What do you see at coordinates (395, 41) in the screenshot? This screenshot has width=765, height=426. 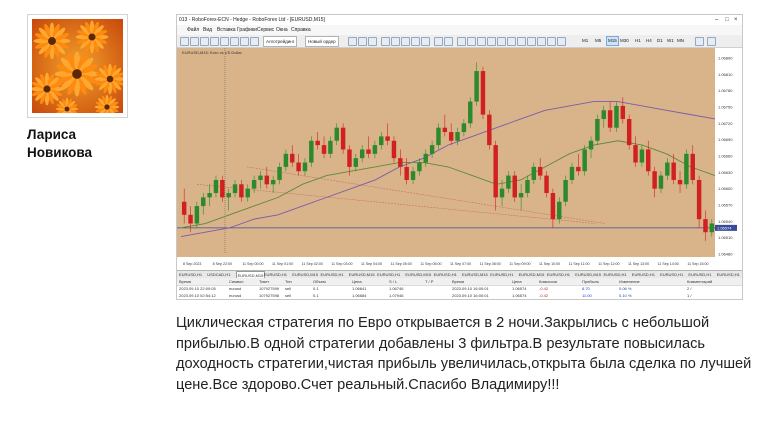 I see `zoom-out-icon` at bounding box center [395, 41].